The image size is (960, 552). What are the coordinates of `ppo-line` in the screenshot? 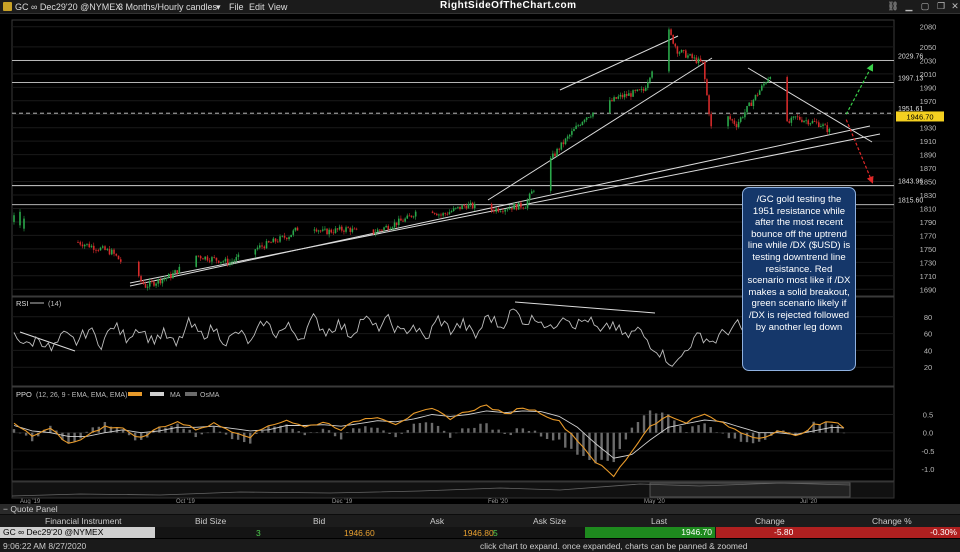 It's located at (429, 441).